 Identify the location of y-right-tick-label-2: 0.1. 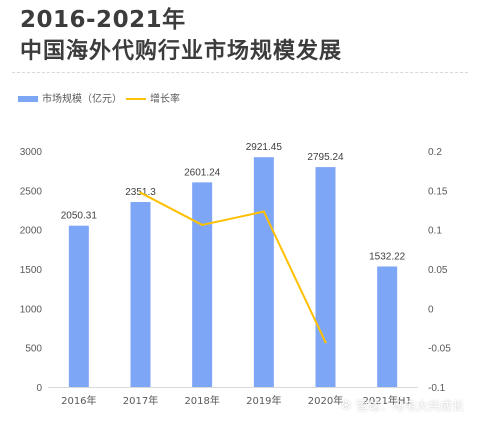
(435, 231).